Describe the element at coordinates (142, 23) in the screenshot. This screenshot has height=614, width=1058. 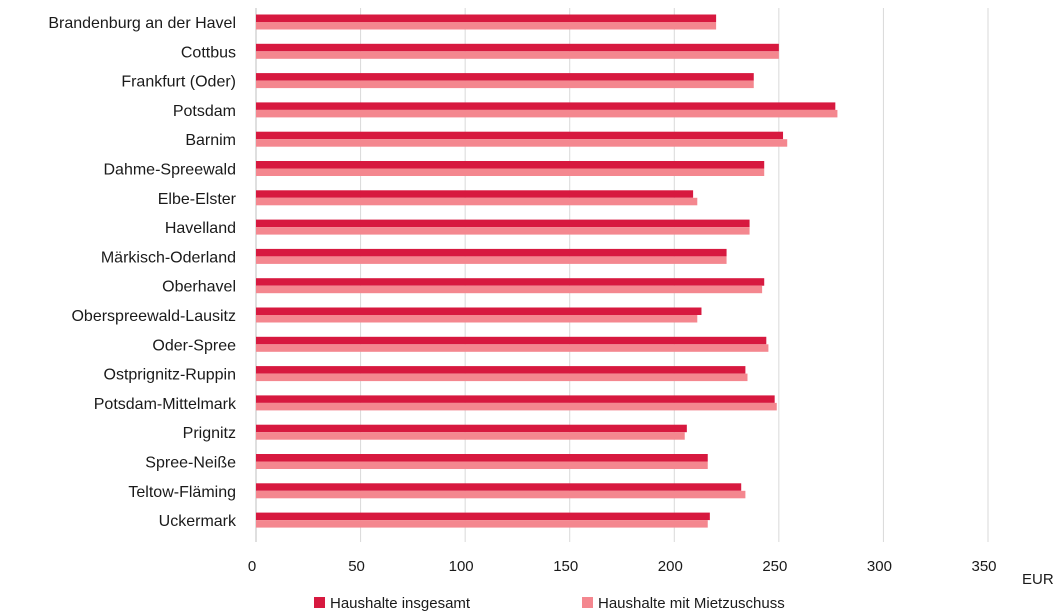
I see `category-label: Brandenburg an der Havel` at that location.